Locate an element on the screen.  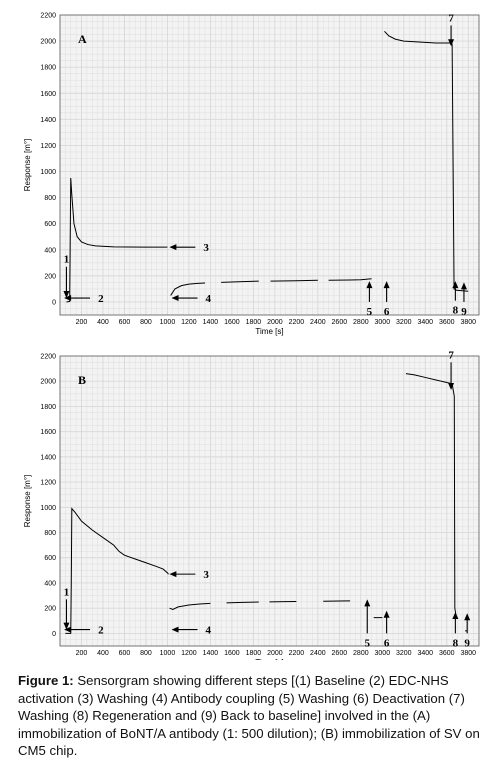
x-tick-label: 200 is located at coordinates (82, 653).